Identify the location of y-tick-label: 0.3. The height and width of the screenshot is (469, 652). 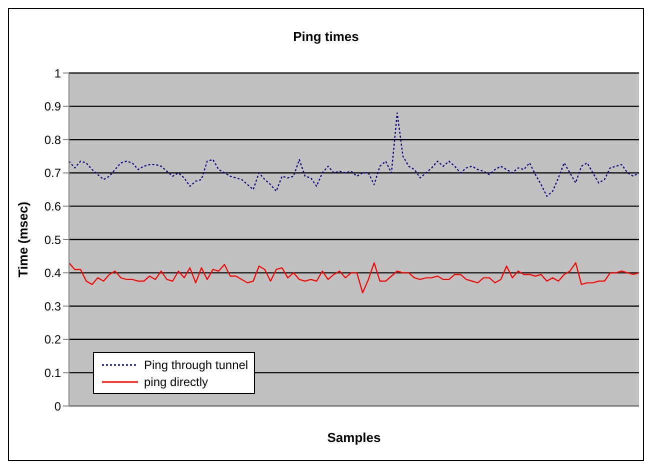
(53, 306).